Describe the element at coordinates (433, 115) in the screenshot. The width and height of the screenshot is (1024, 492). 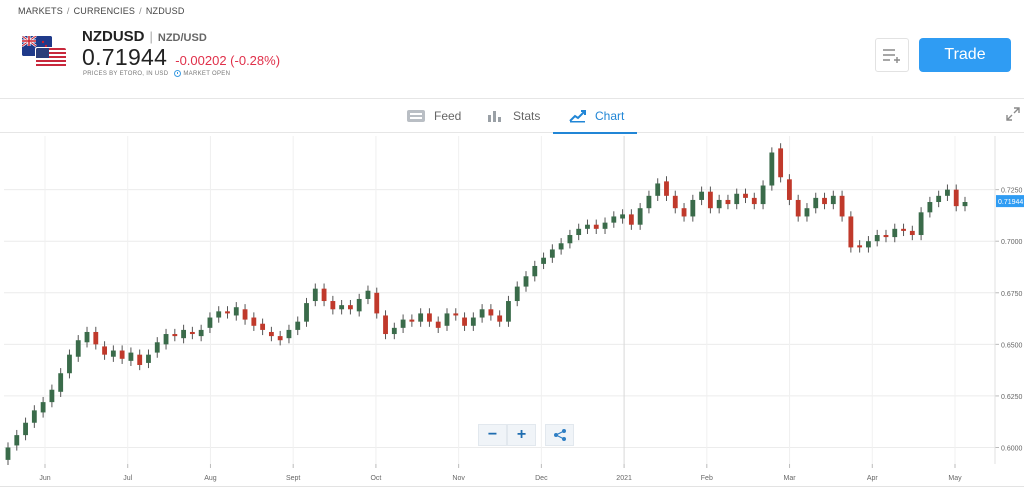
I see `tab-feed: Feed` at that location.